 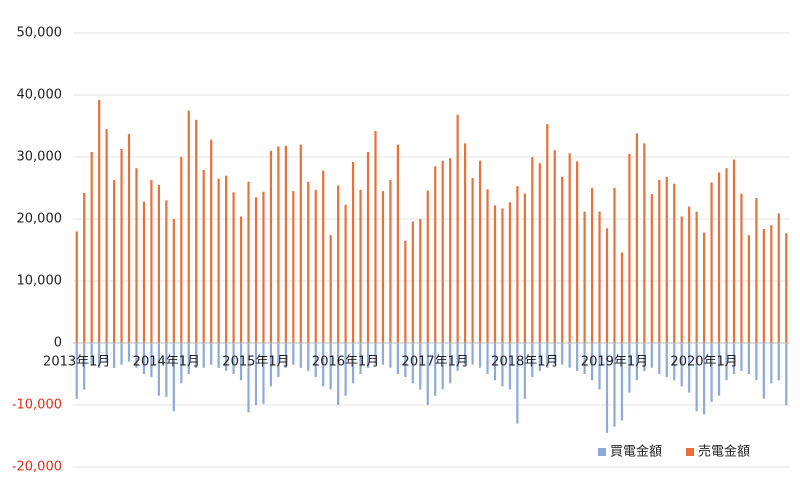 I want to click on x-tick-label: 2013年1月, so click(x=76, y=362).